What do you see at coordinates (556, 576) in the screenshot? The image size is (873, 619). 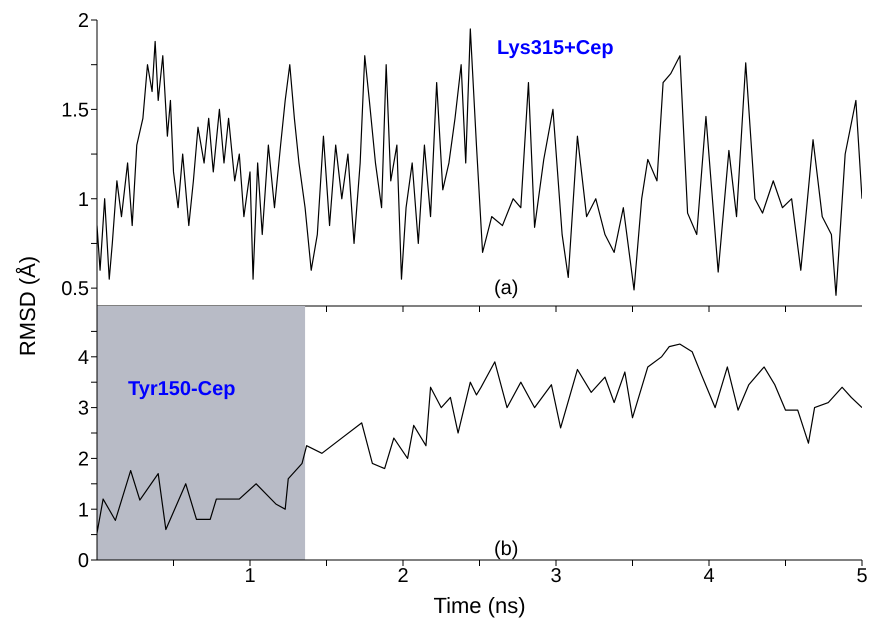 I see `x-tick-label: 3` at bounding box center [556, 576].